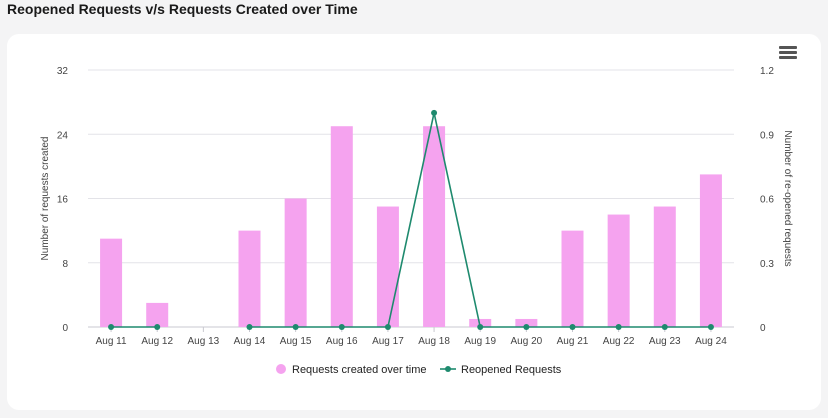  What do you see at coordinates (527, 341) in the screenshot?
I see `x-tick-label: Aug 20` at bounding box center [527, 341].